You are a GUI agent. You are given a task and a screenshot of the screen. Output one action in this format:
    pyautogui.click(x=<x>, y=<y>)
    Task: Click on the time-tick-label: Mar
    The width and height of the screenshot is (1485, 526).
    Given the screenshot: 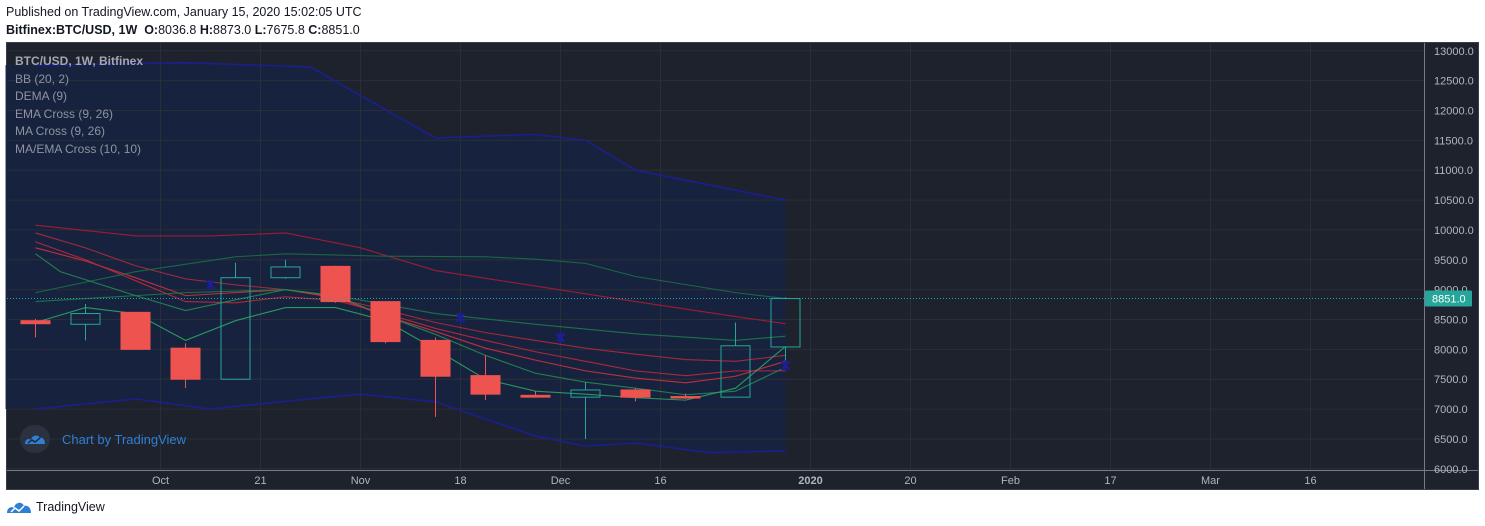 What is the action you would take?
    pyautogui.click(x=1210, y=481)
    